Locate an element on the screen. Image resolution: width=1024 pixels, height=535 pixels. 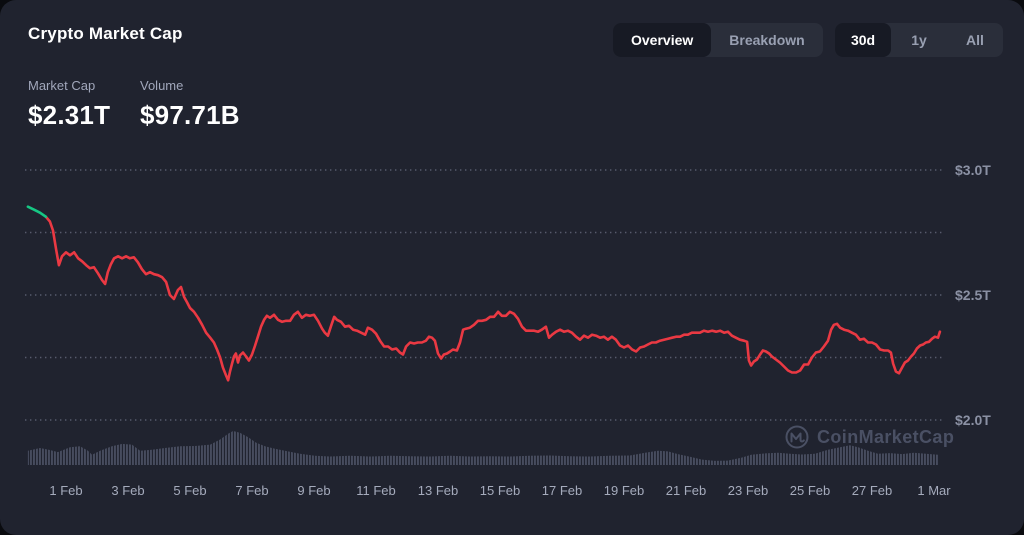
x-axis-label: 11 Feb is located at coordinates (376, 490).